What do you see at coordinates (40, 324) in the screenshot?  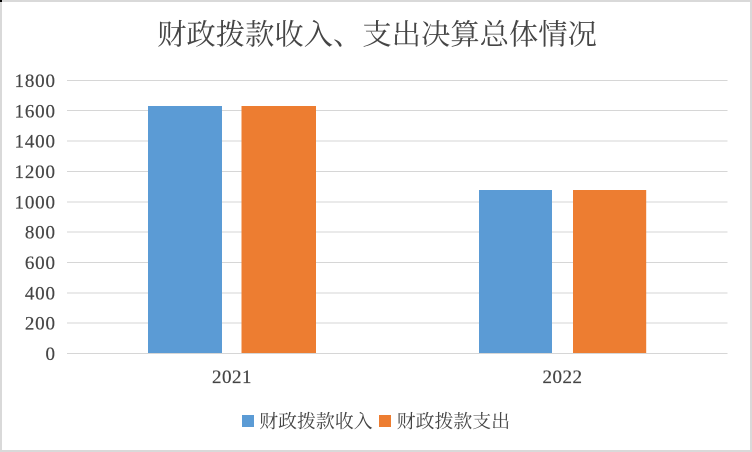 I see `svg-text: 200` at bounding box center [40, 324].